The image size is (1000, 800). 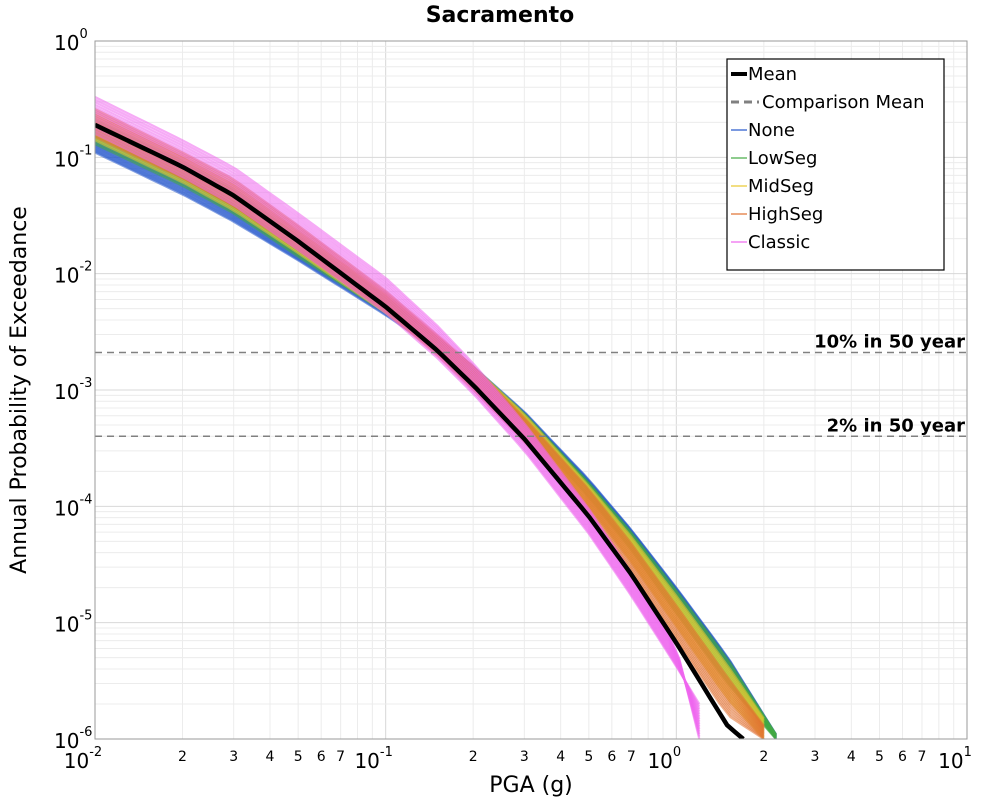 What do you see at coordinates (968, 752) in the screenshot?
I see `x-tick-exponent: 1` at bounding box center [968, 752].